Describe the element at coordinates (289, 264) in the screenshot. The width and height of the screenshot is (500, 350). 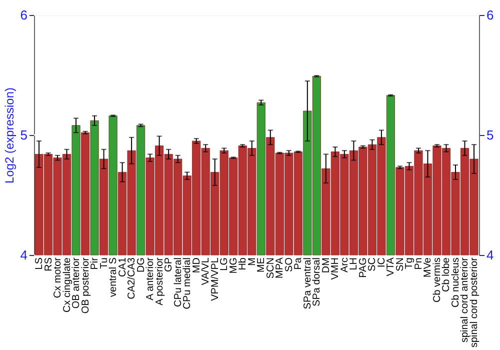
I see `x-tick-label: SO` at that location.